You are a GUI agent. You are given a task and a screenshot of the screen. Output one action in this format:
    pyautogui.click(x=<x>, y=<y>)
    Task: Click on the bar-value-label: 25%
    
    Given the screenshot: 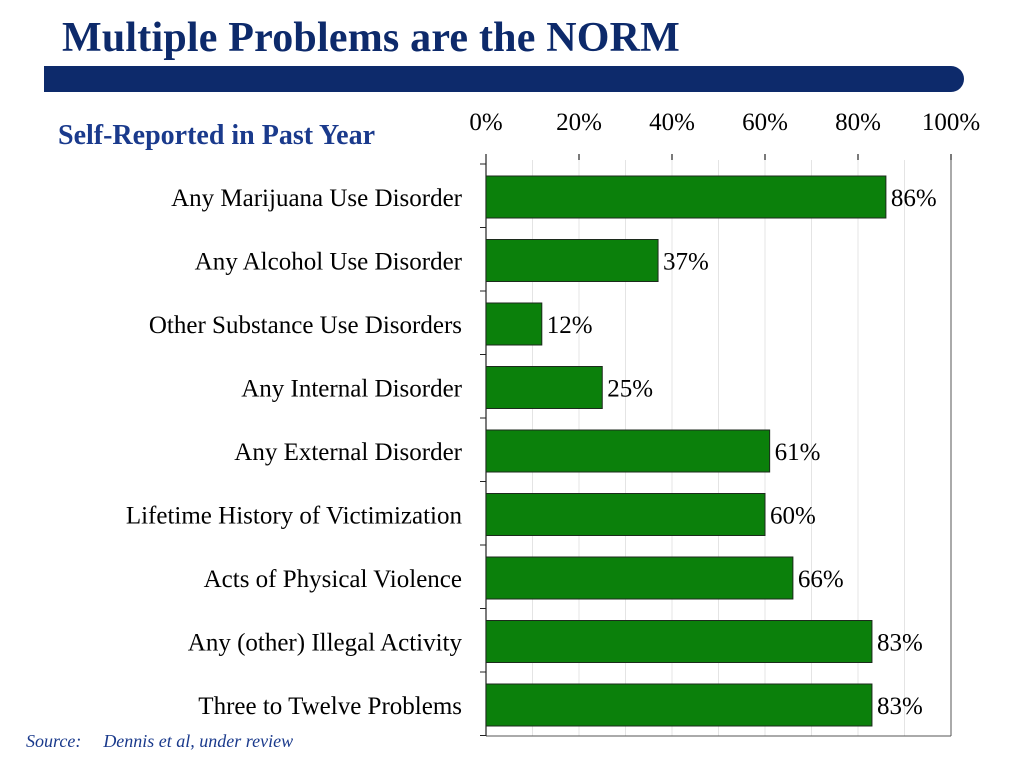 What is the action you would take?
    pyautogui.click(x=630, y=389)
    